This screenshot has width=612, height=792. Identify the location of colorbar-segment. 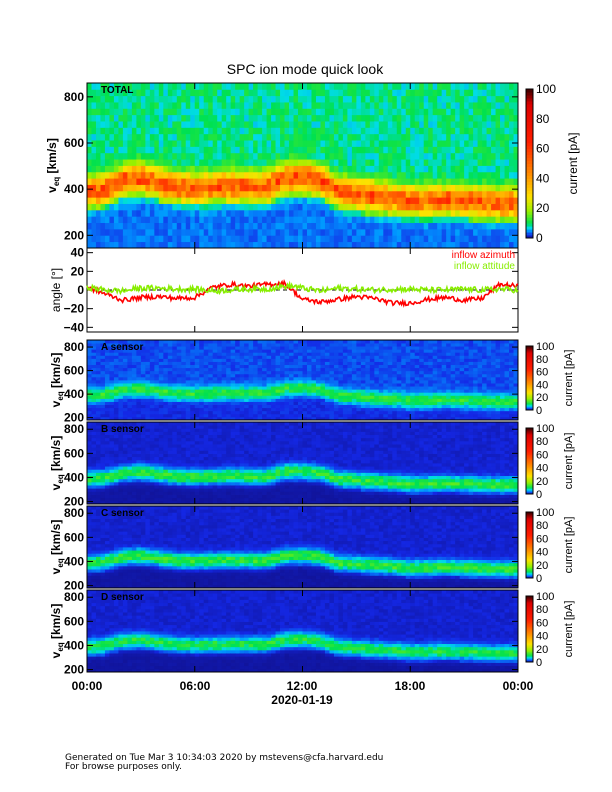
(529, 162).